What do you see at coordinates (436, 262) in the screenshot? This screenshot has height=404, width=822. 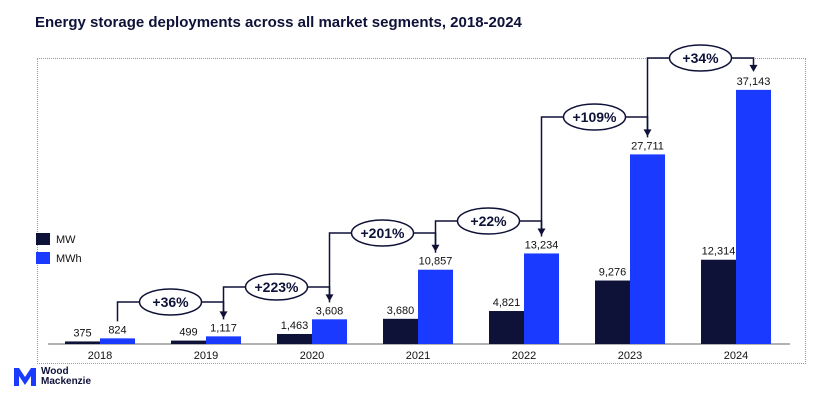 I see `data-label-mwh-2021: 10,857` at bounding box center [436, 262].